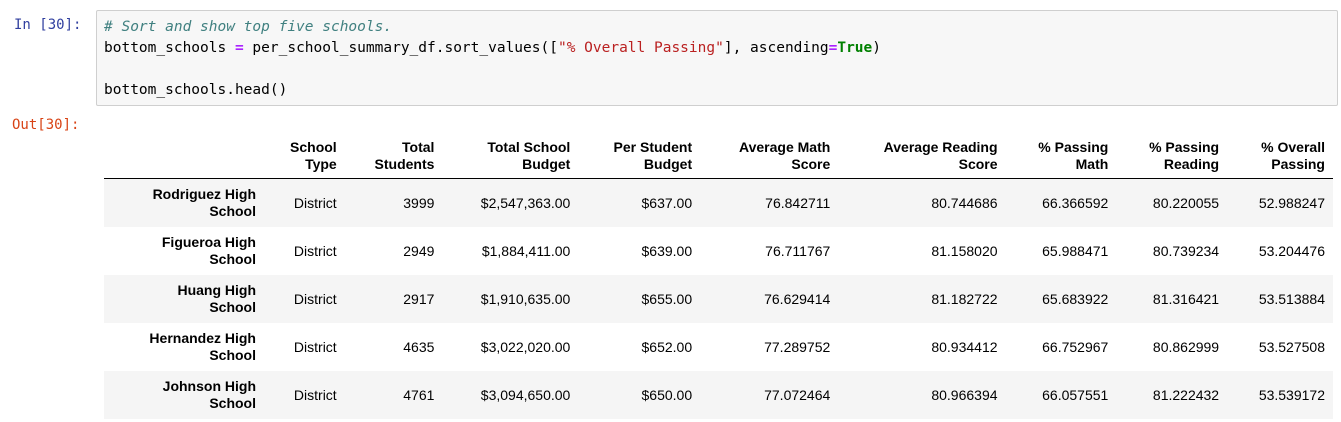 The image size is (1341, 422). What do you see at coordinates (1075, 346) in the screenshot?
I see `table-cell: 66.752967` at bounding box center [1075, 346].